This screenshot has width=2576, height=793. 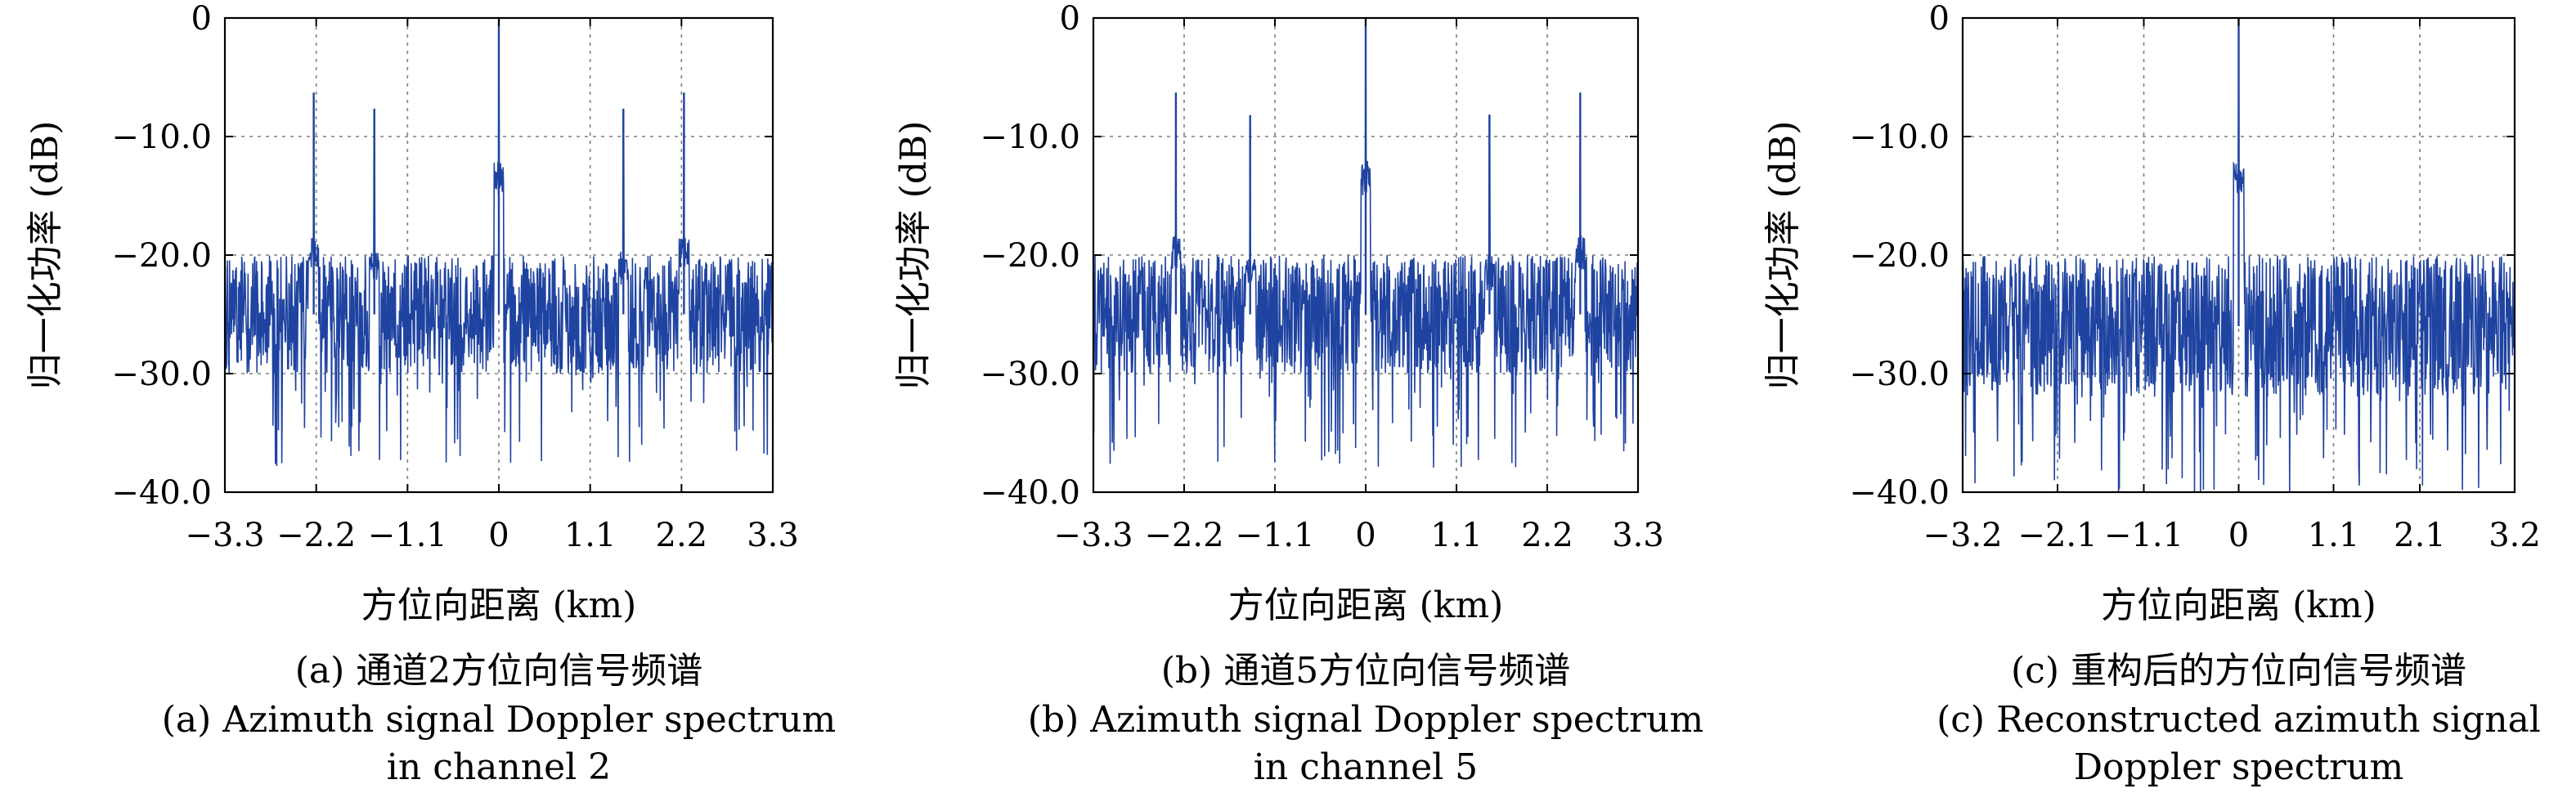 I want to click on caption-en-line2: in channel 5, so click(x=1366, y=767).